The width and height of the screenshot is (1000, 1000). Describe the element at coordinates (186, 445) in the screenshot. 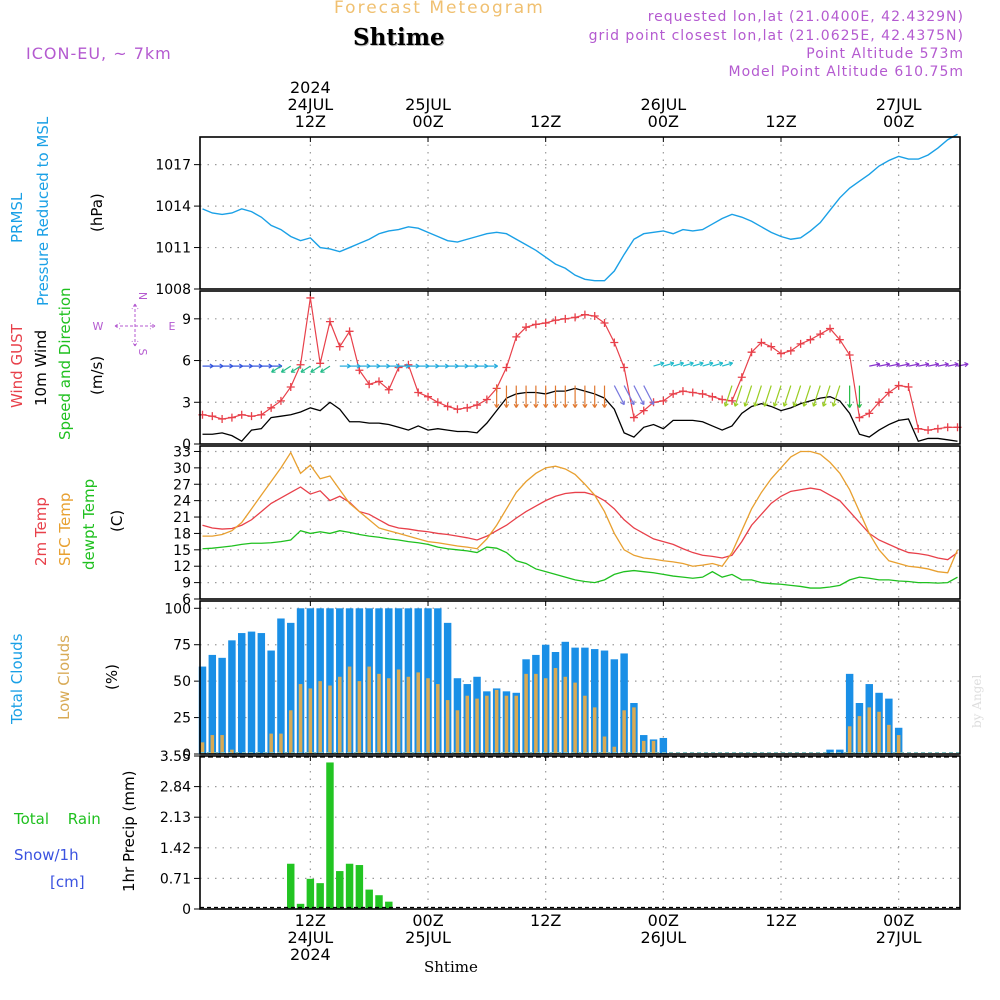

I see `y-tick-label: 0` at that location.